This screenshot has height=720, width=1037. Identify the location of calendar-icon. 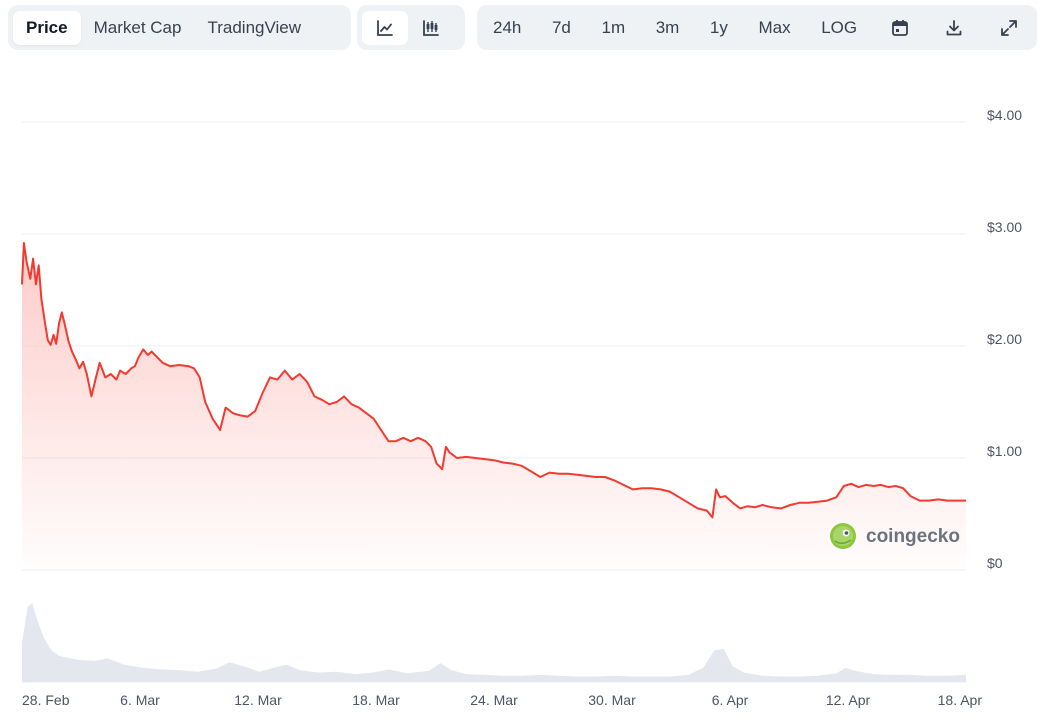
(899, 27).